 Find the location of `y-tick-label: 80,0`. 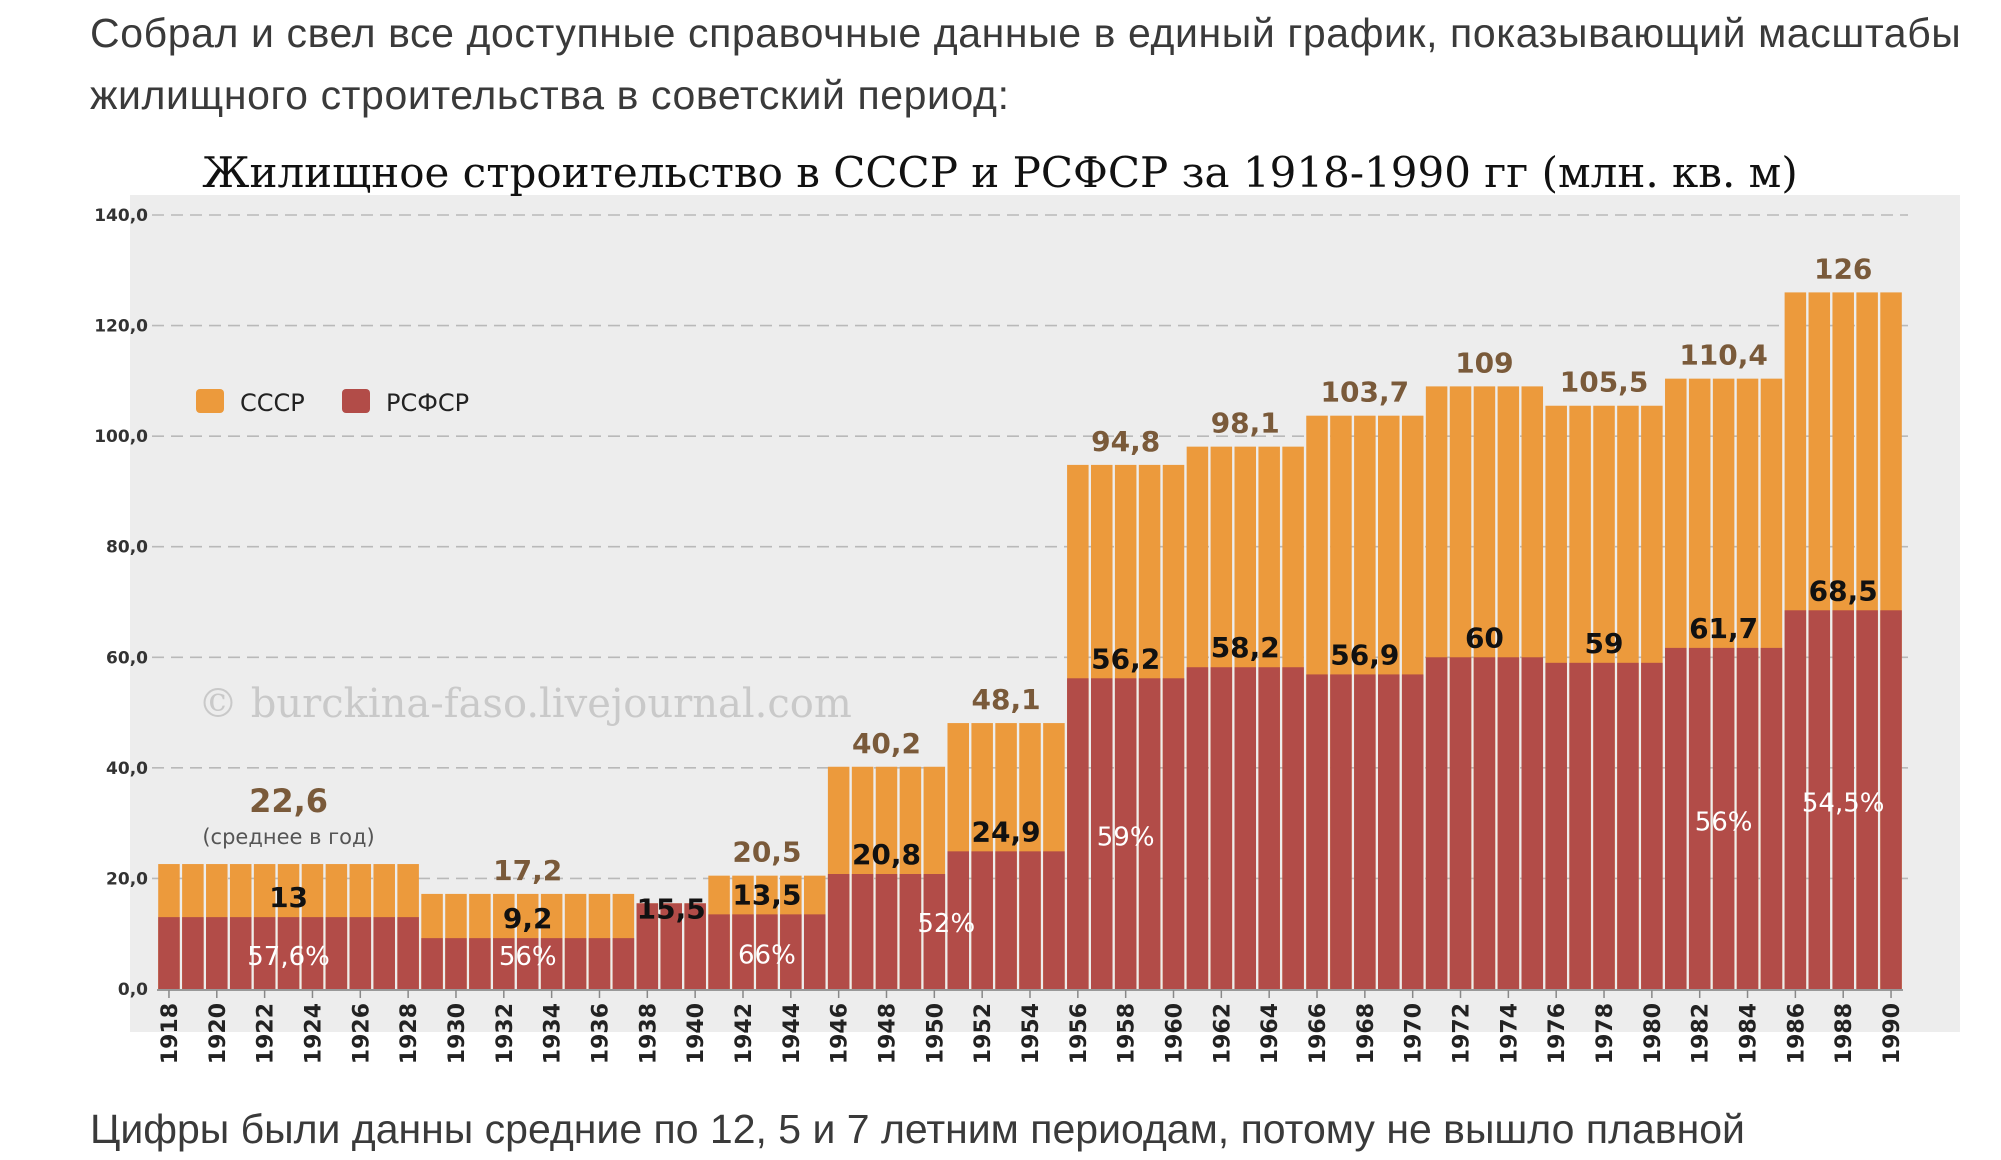

y-tick-label: 80,0 is located at coordinates (127, 548).